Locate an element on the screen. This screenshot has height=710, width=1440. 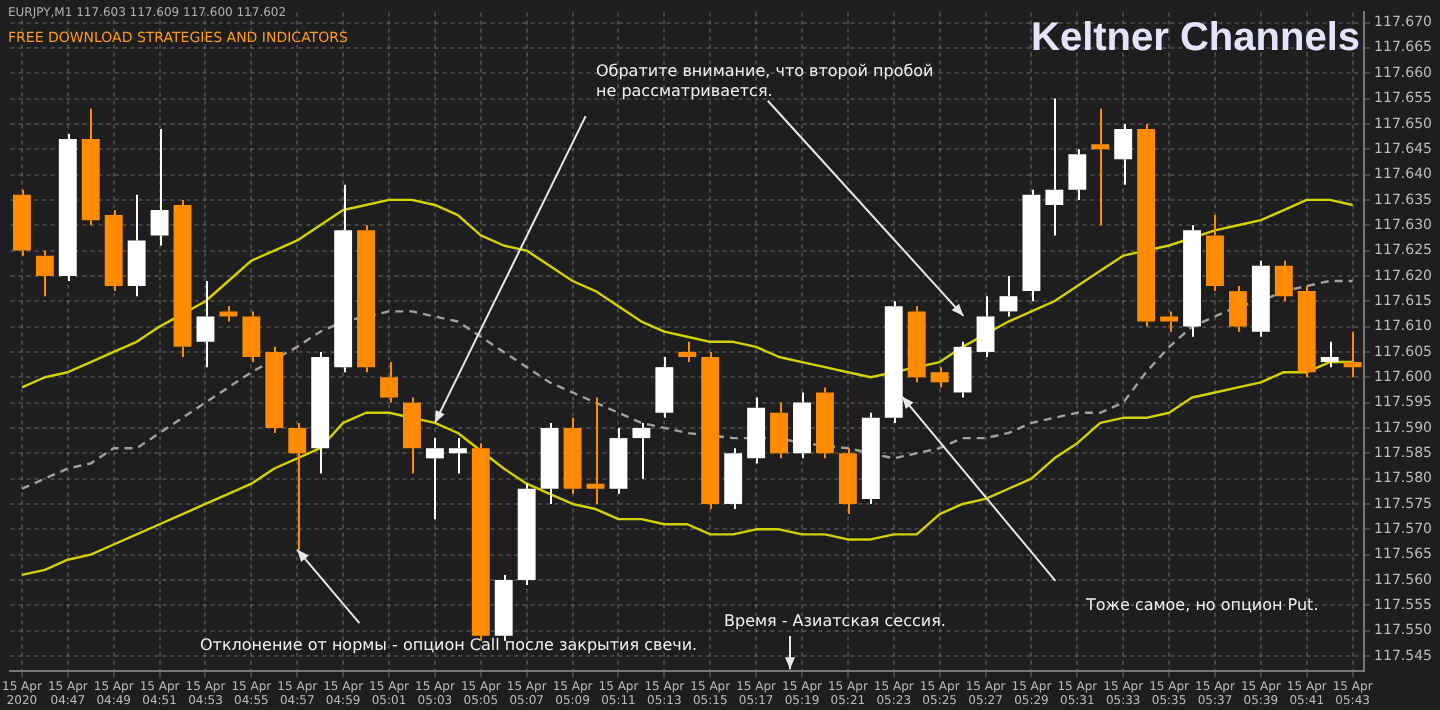
annotation: Время - Азиатская сессия. is located at coordinates (835, 622).